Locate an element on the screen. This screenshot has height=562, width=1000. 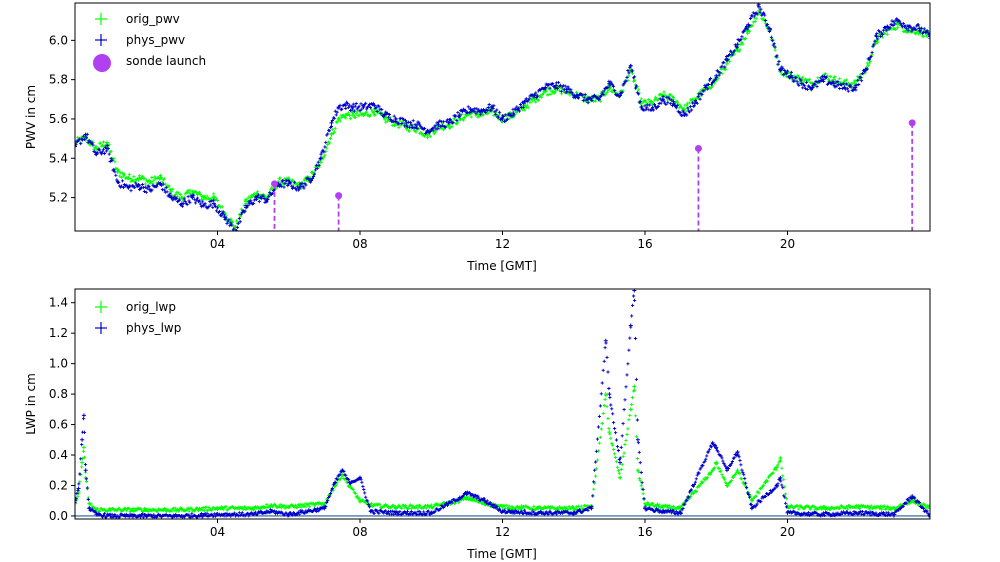
pwv-y-axis-label: PWV in cm is located at coordinates (31, 117).